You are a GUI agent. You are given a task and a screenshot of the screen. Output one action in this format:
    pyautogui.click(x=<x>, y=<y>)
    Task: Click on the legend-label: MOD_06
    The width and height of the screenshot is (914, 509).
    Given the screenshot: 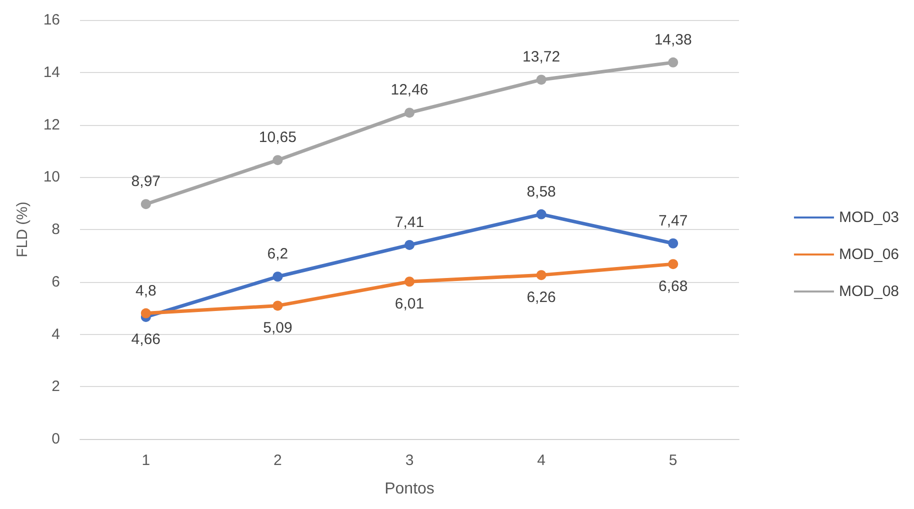 What is the action you would take?
    pyautogui.click(x=869, y=254)
    